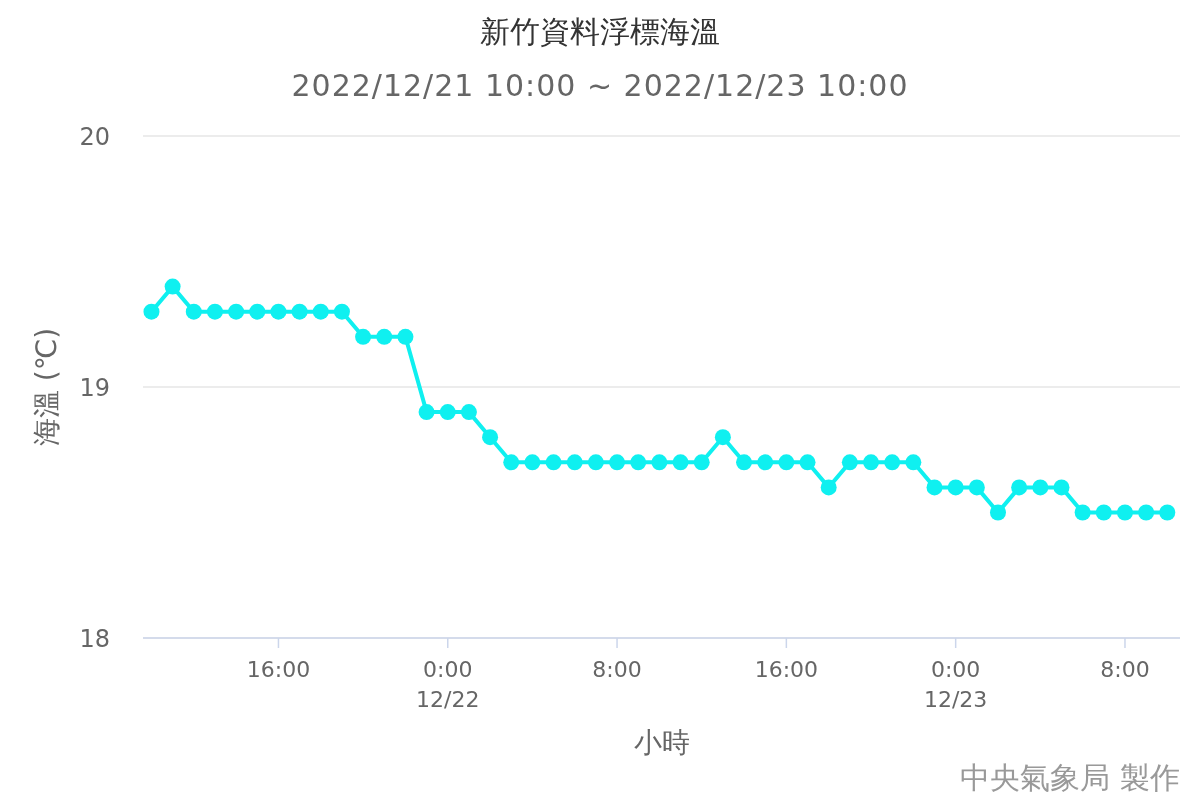 This screenshot has width=1200, height=800. I want to click on x-tick-label: 0:00 12/22, so click(448, 684).